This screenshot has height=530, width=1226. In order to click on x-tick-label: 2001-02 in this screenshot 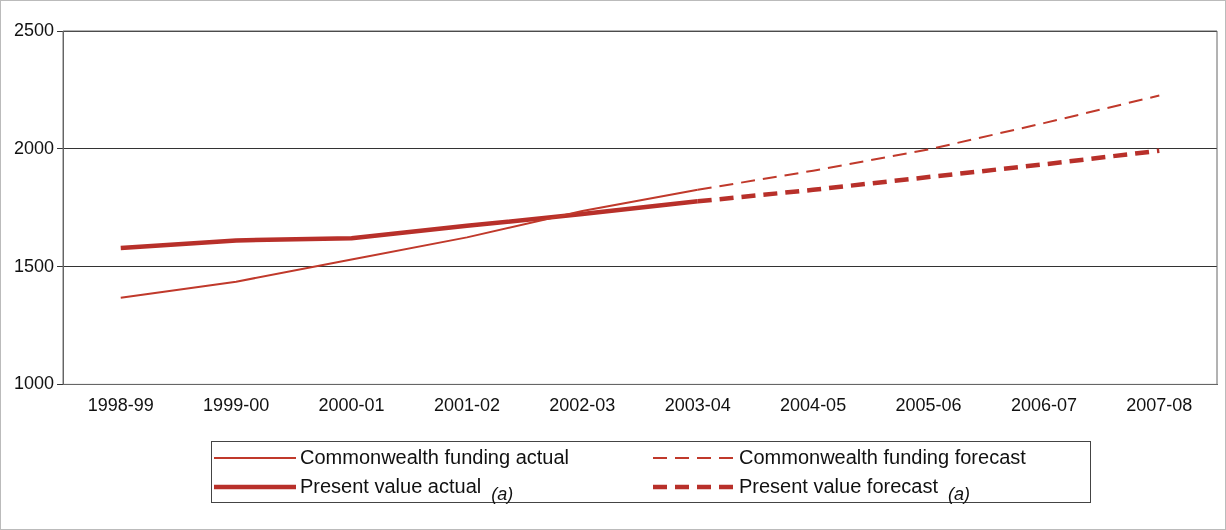, I will do `click(466, 405)`.